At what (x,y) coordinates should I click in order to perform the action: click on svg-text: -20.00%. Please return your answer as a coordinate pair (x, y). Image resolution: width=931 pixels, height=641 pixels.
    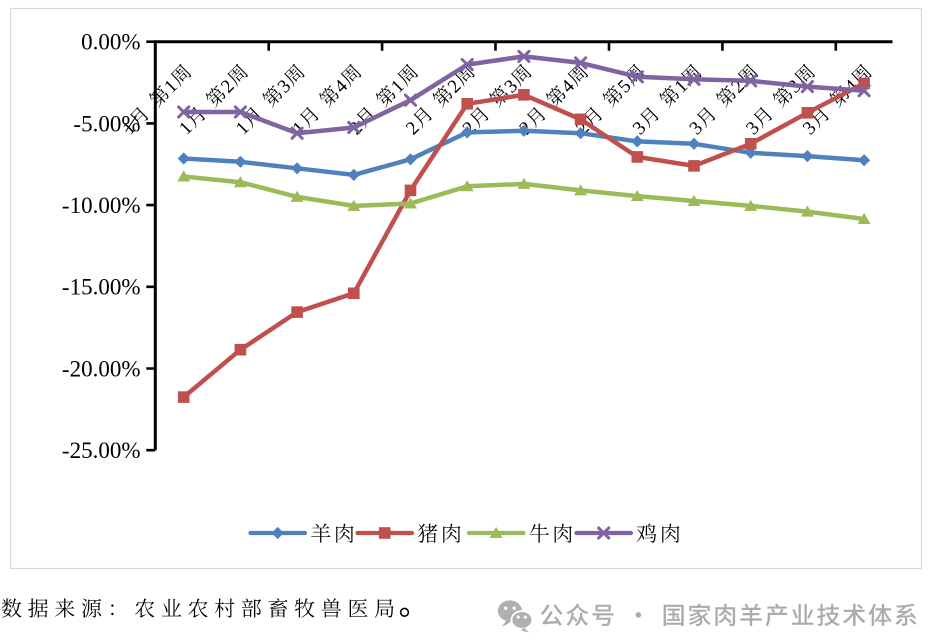
    Looking at the image, I should click on (101, 368).